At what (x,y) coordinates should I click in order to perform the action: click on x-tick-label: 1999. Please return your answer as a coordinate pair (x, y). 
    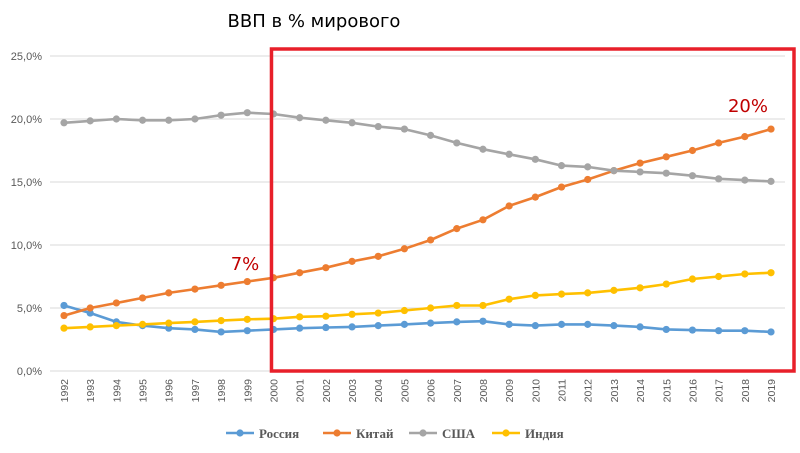
    Looking at the image, I should click on (248, 391).